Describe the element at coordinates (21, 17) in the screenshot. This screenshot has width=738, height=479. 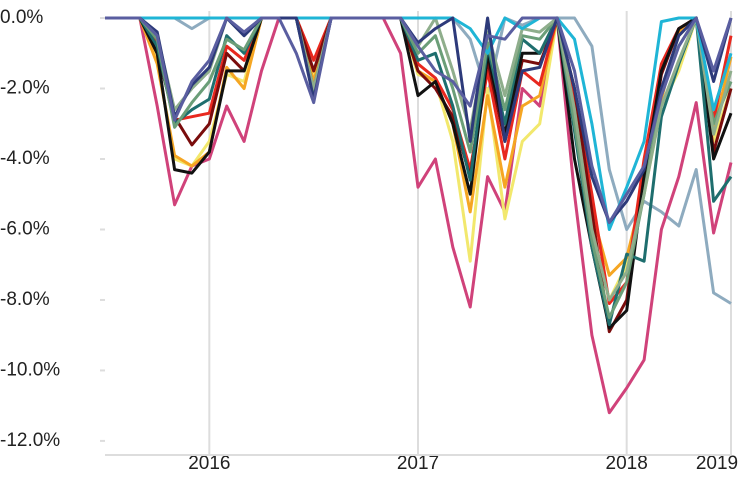
I see `y-tick-label: 0.0%` at that location.